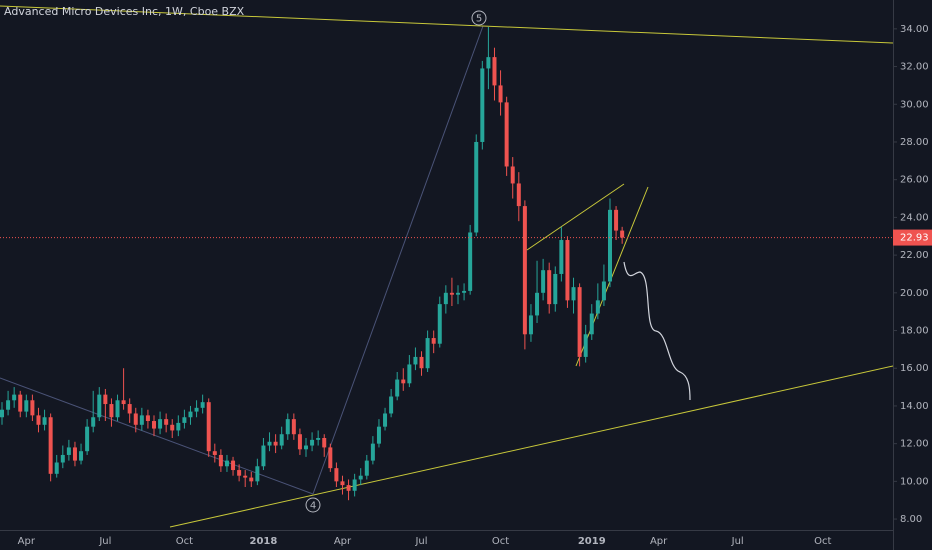 The width and height of the screenshot is (932, 550). What do you see at coordinates (914, 255) in the screenshot?
I see `y-tick-label: 22.00` at bounding box center [914, 255].